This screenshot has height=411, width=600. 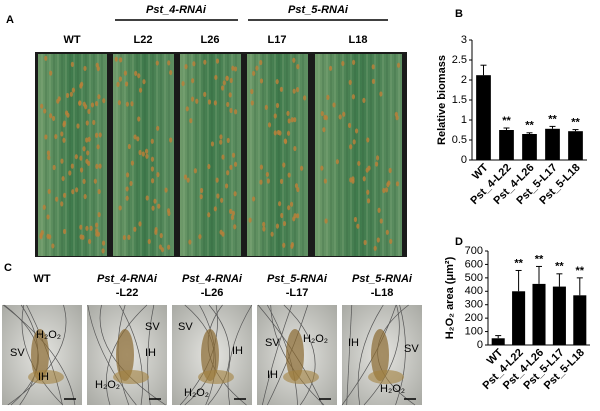 I want to click on image-title: Pst_5-RNAi, so click(x=297, y=279).